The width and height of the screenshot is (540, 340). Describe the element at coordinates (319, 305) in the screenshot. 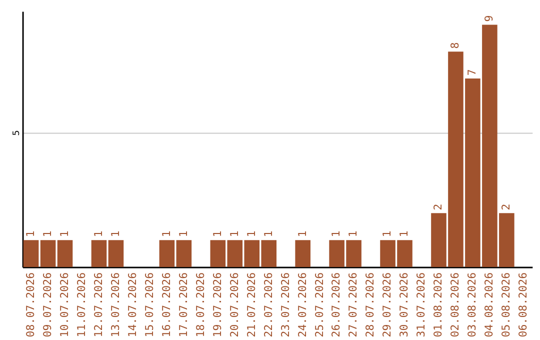

I see `x-tick-label: 25.07.2026` at that location.